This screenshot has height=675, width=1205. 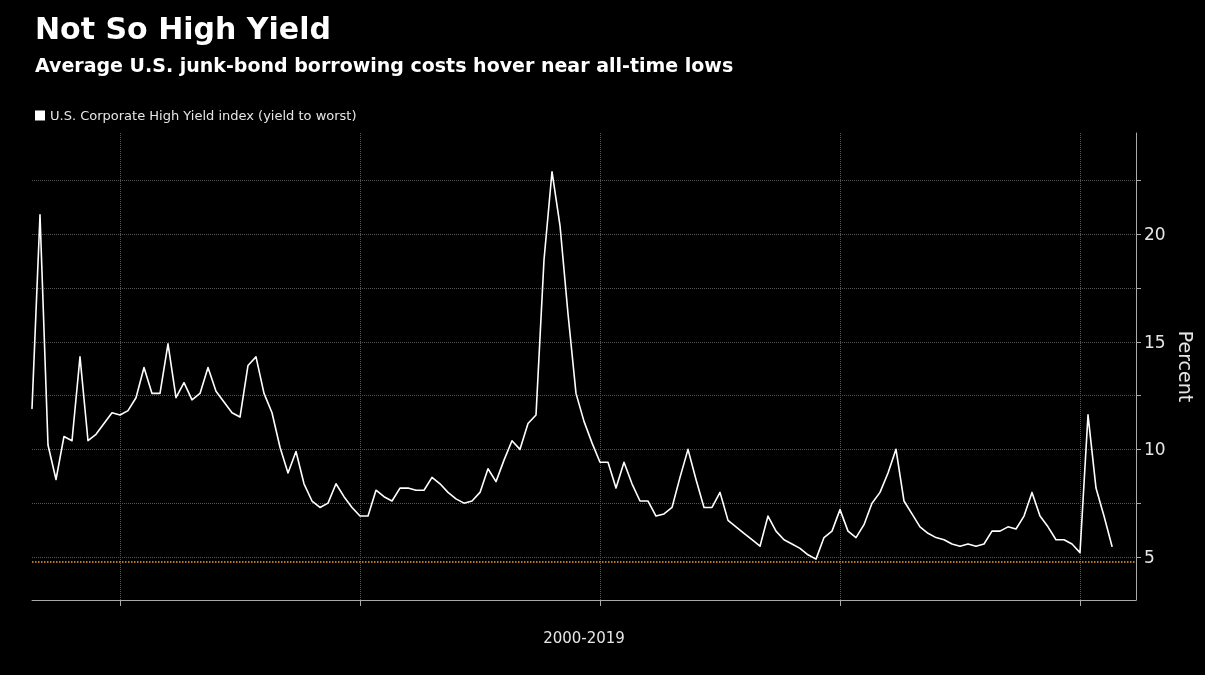 I want to click on legend-label: U.S. Corporate High Yield index (yield to worst), so click(x=203, y=115).